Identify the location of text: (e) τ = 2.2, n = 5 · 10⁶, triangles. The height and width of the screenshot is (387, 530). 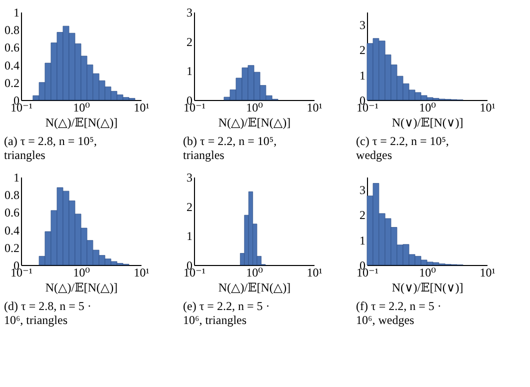
(226, 313).